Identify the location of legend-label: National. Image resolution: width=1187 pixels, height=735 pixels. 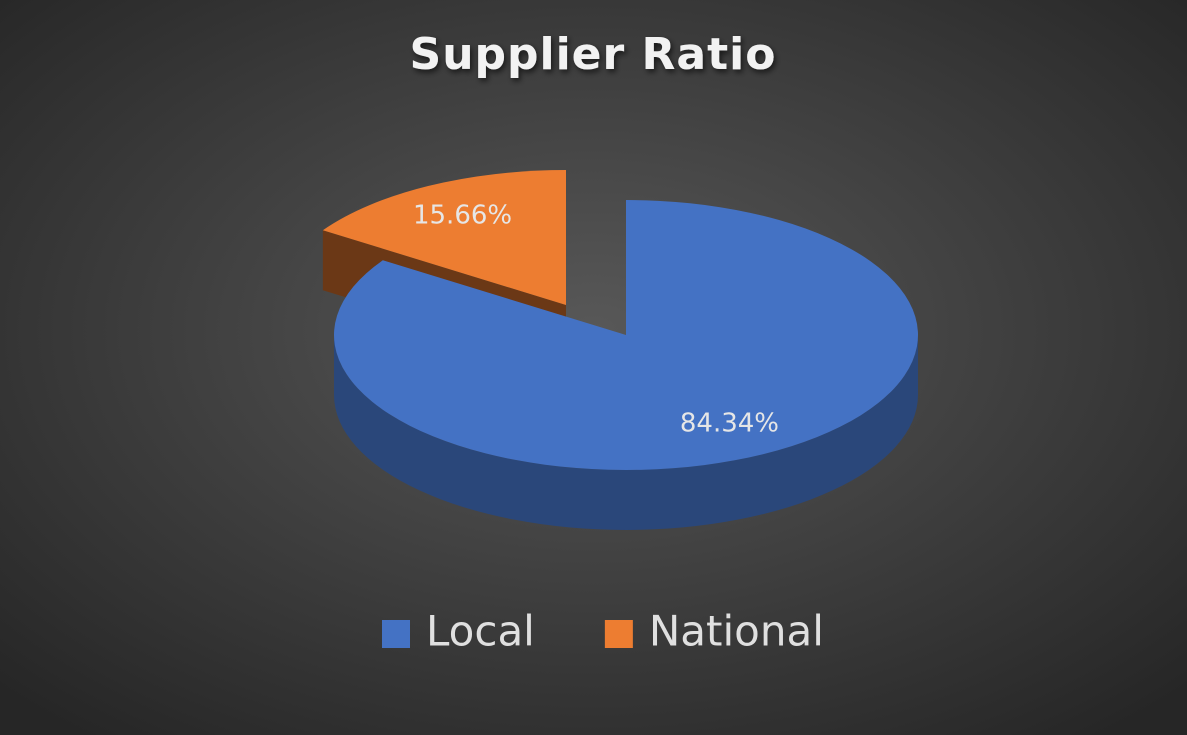
(736, 631).